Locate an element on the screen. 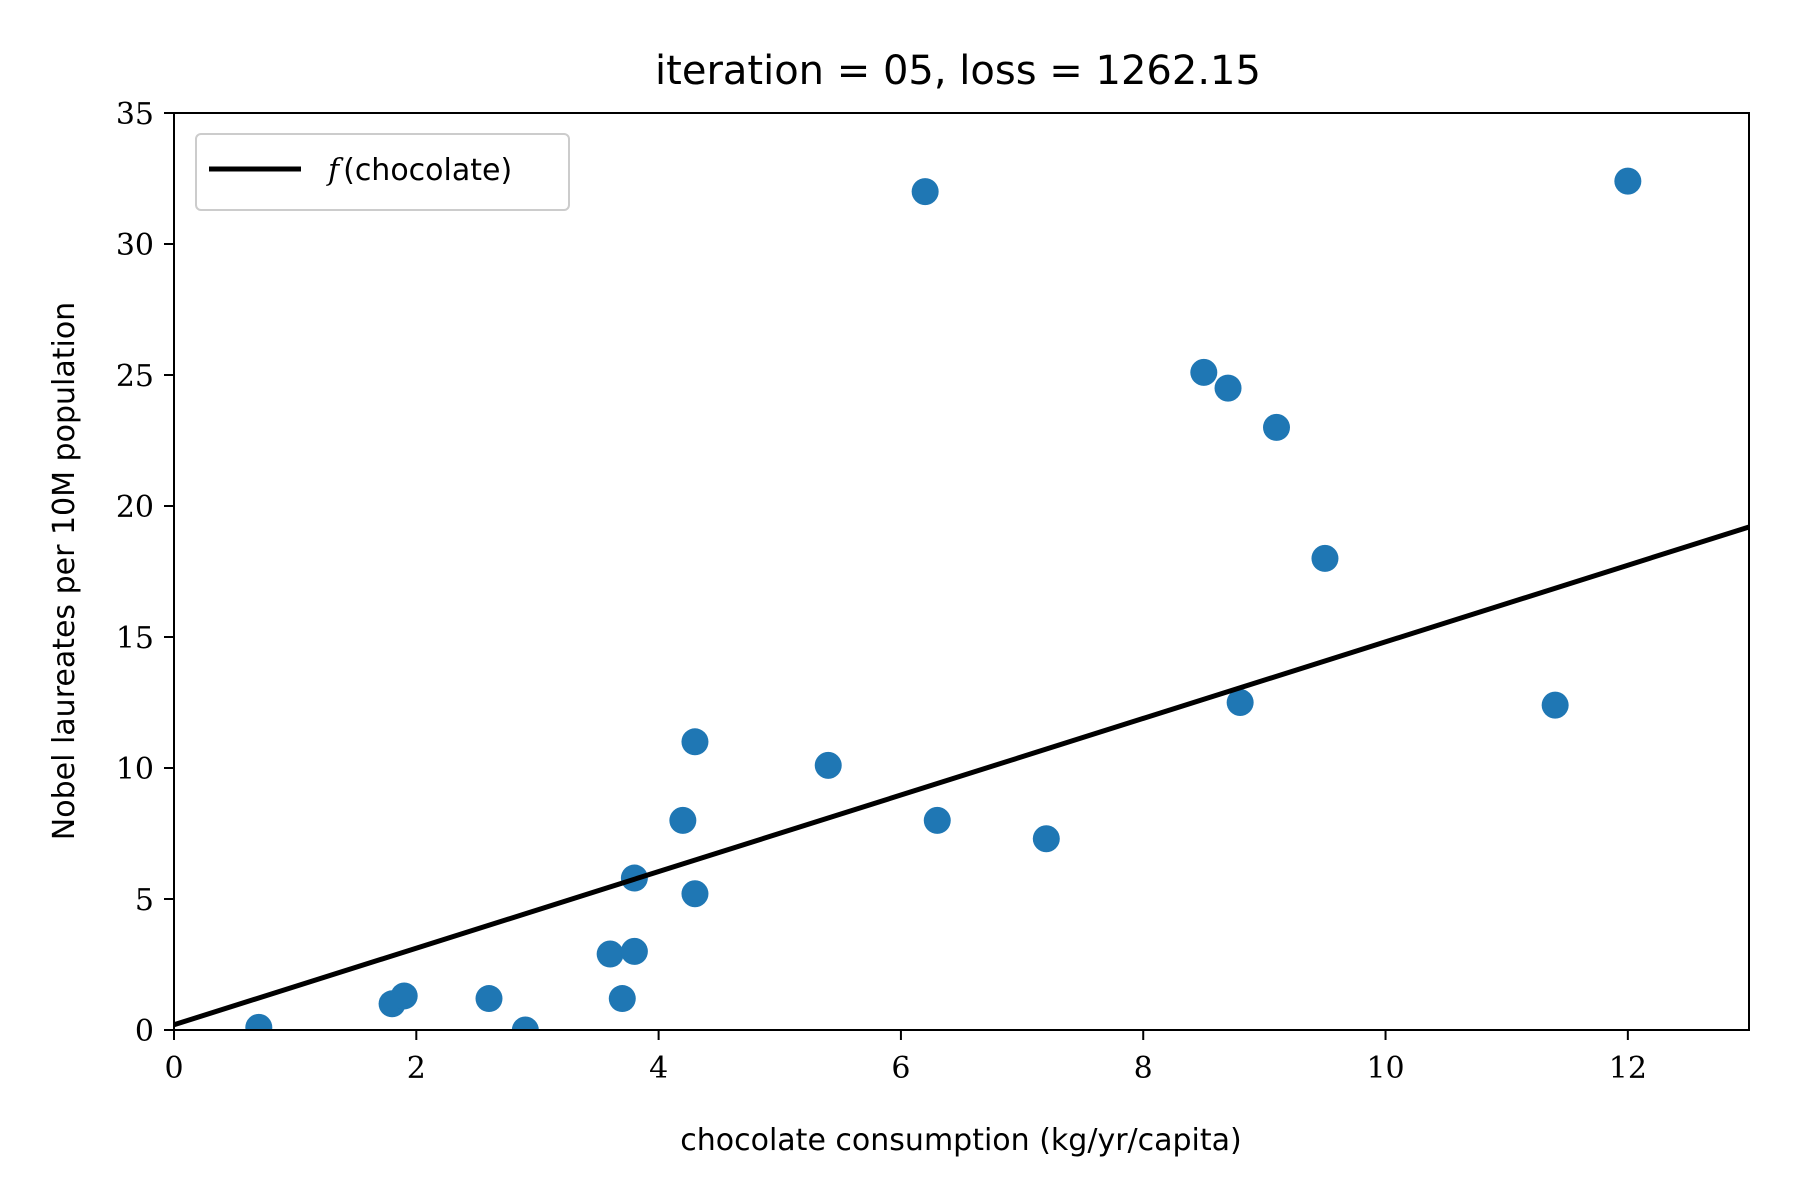  legend: f (chocolate) is located at coordinates (382, 172).